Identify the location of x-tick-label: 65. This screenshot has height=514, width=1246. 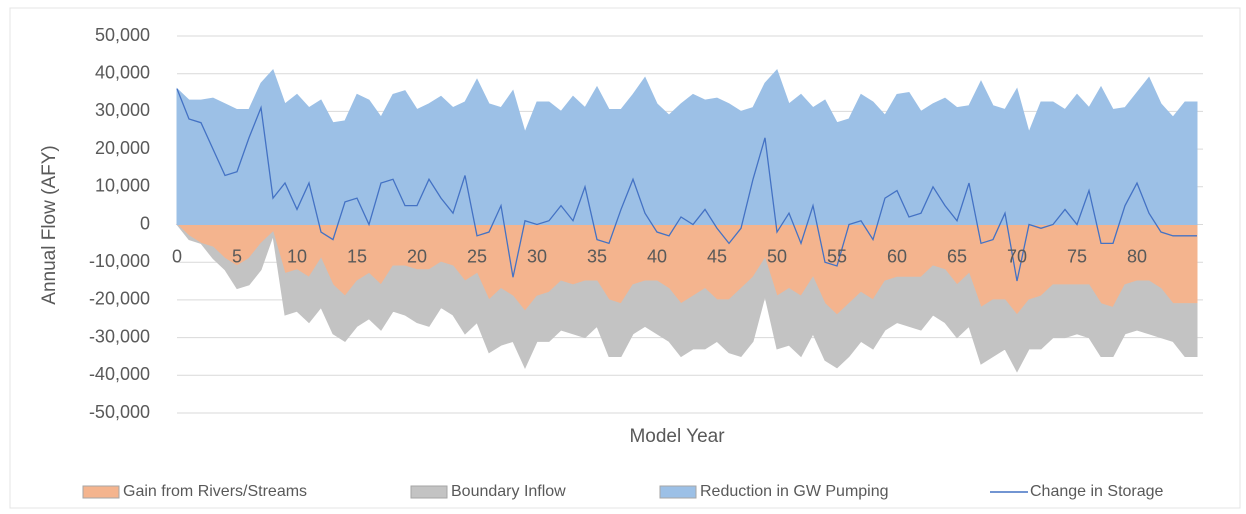
(957, 256).